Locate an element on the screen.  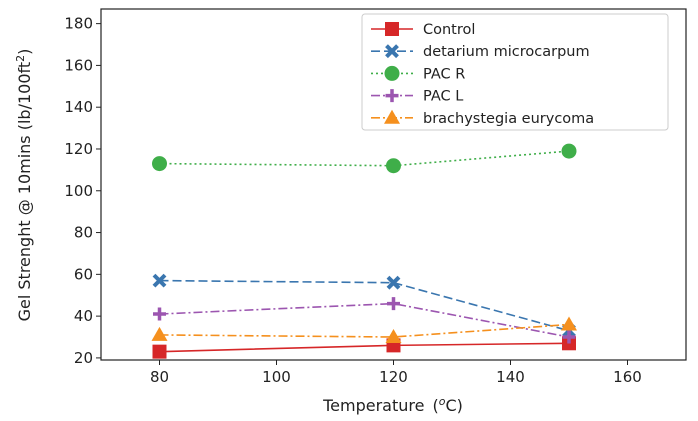
legend-label: PAC R is located at coordinates (444, 74).